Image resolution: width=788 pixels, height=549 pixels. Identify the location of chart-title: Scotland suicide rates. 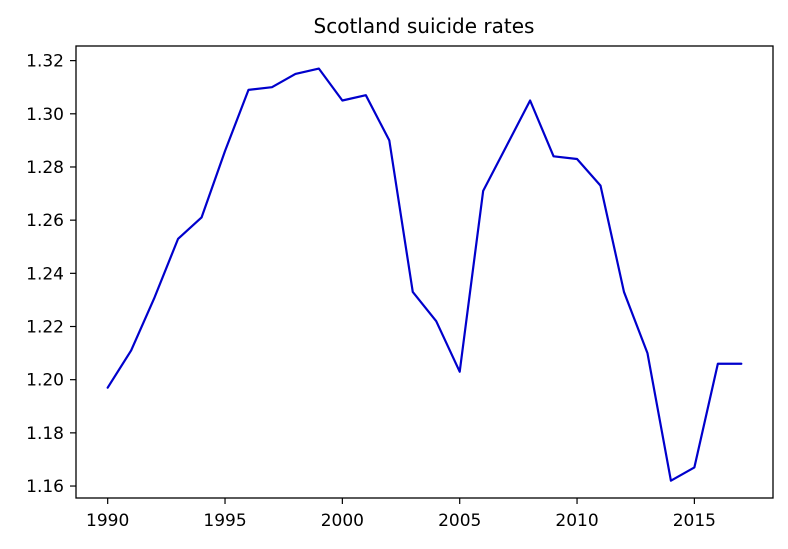
(424, 26).